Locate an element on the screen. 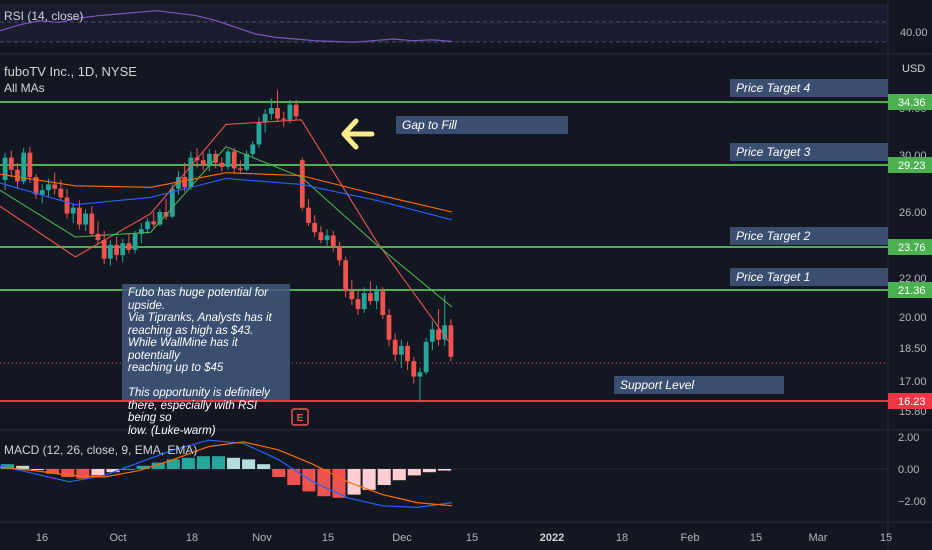 This screenshot has height=550, width=932. price-level-value: 29.23 is located at coordinates (912, 166).